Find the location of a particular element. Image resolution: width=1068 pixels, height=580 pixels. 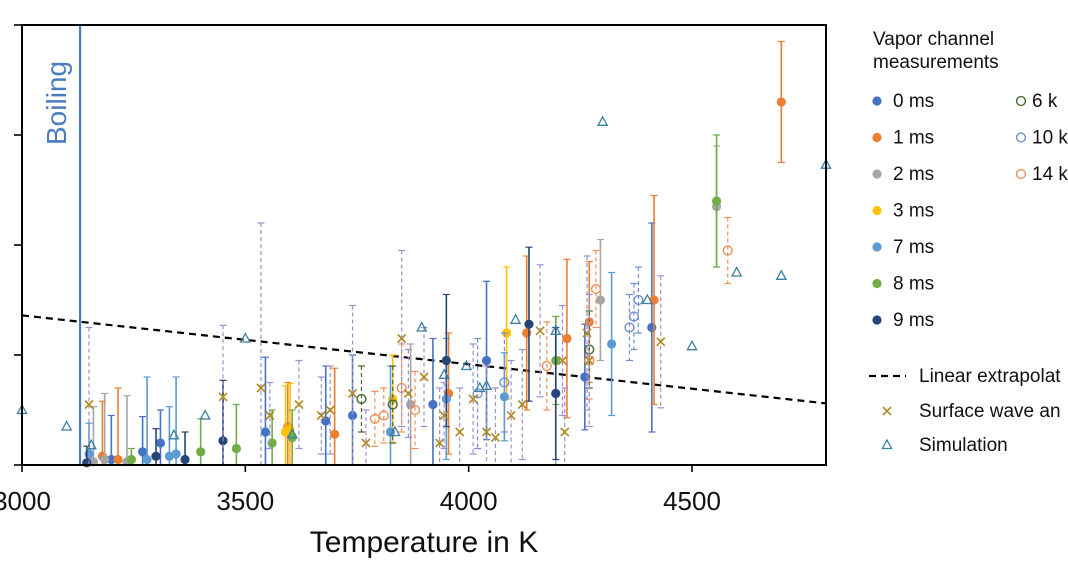

x-tick-label: 4500 is located at coordinates (692, 501).